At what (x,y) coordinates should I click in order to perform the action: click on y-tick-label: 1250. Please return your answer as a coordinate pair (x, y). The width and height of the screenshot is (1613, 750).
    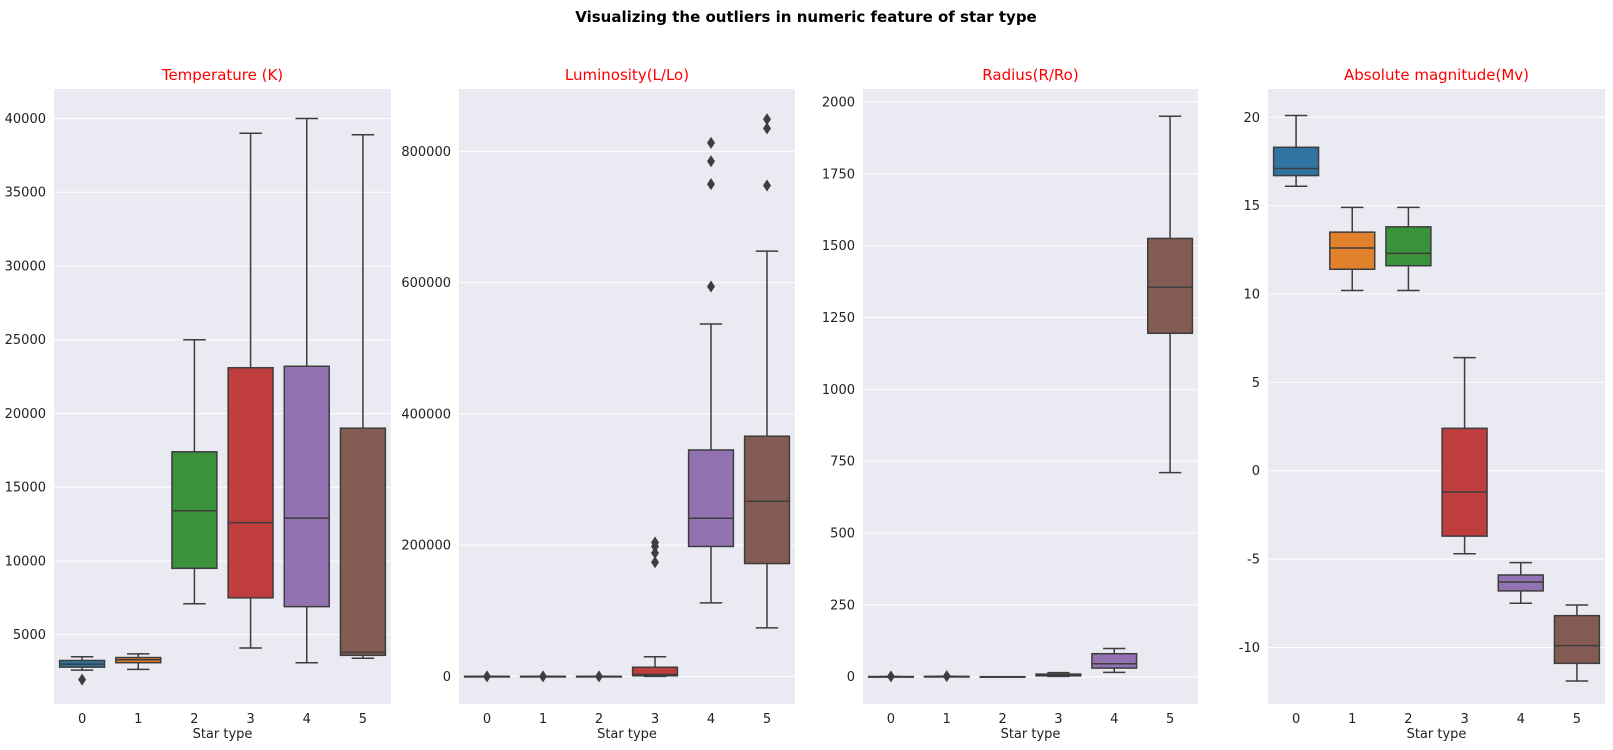
    Looking at the image, I should click on (838, 318).